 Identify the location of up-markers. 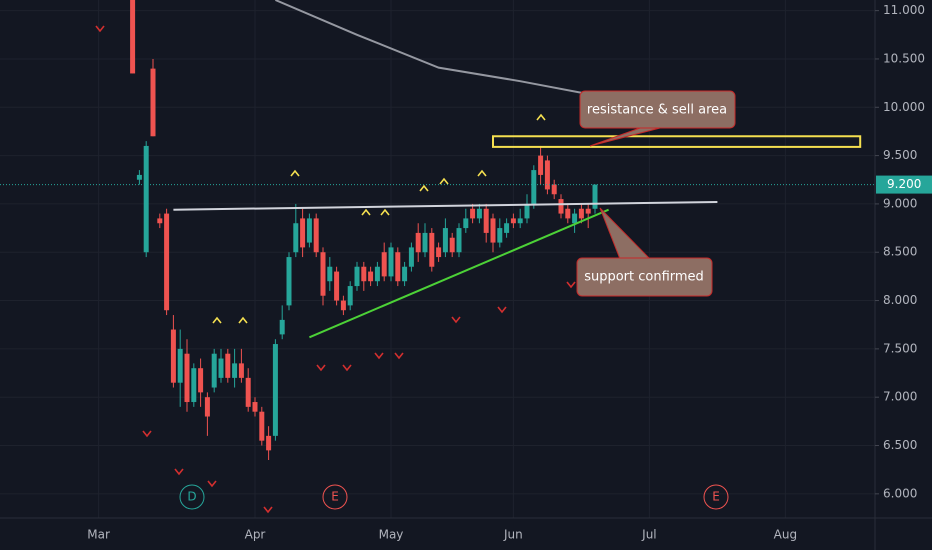
(379, 218).